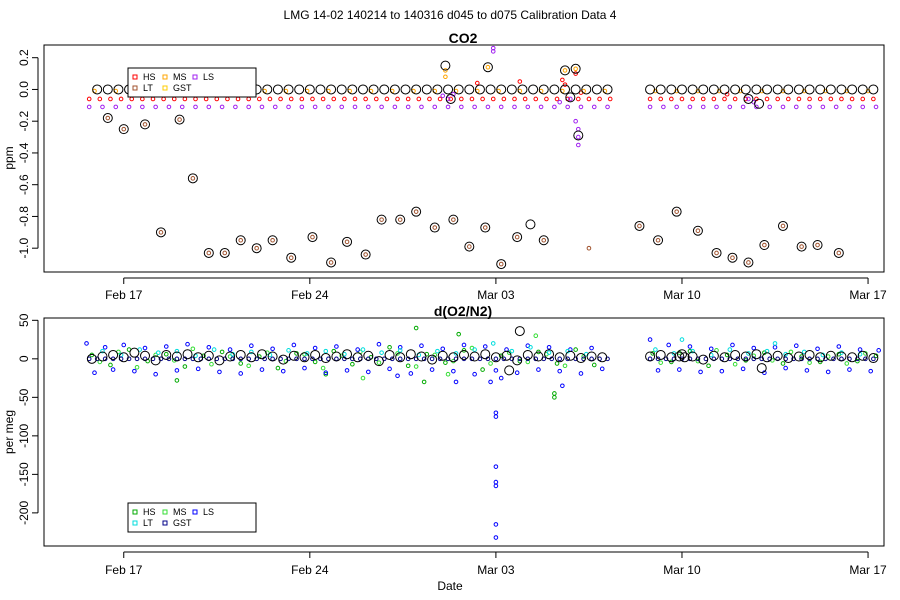  Describe the element at coordinates (24, 358) in the screenshot. I see `y-tick-label: 0` at that location.